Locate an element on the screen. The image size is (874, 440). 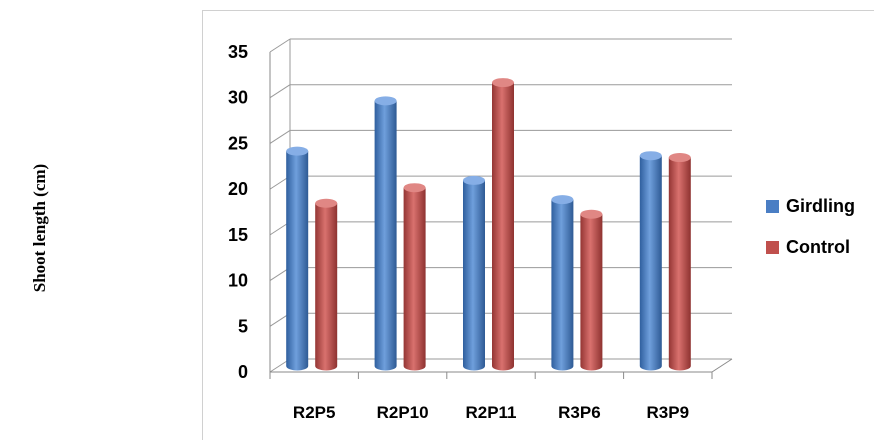
x-tick-label: R2P11 is located at coordinates (490, 412).